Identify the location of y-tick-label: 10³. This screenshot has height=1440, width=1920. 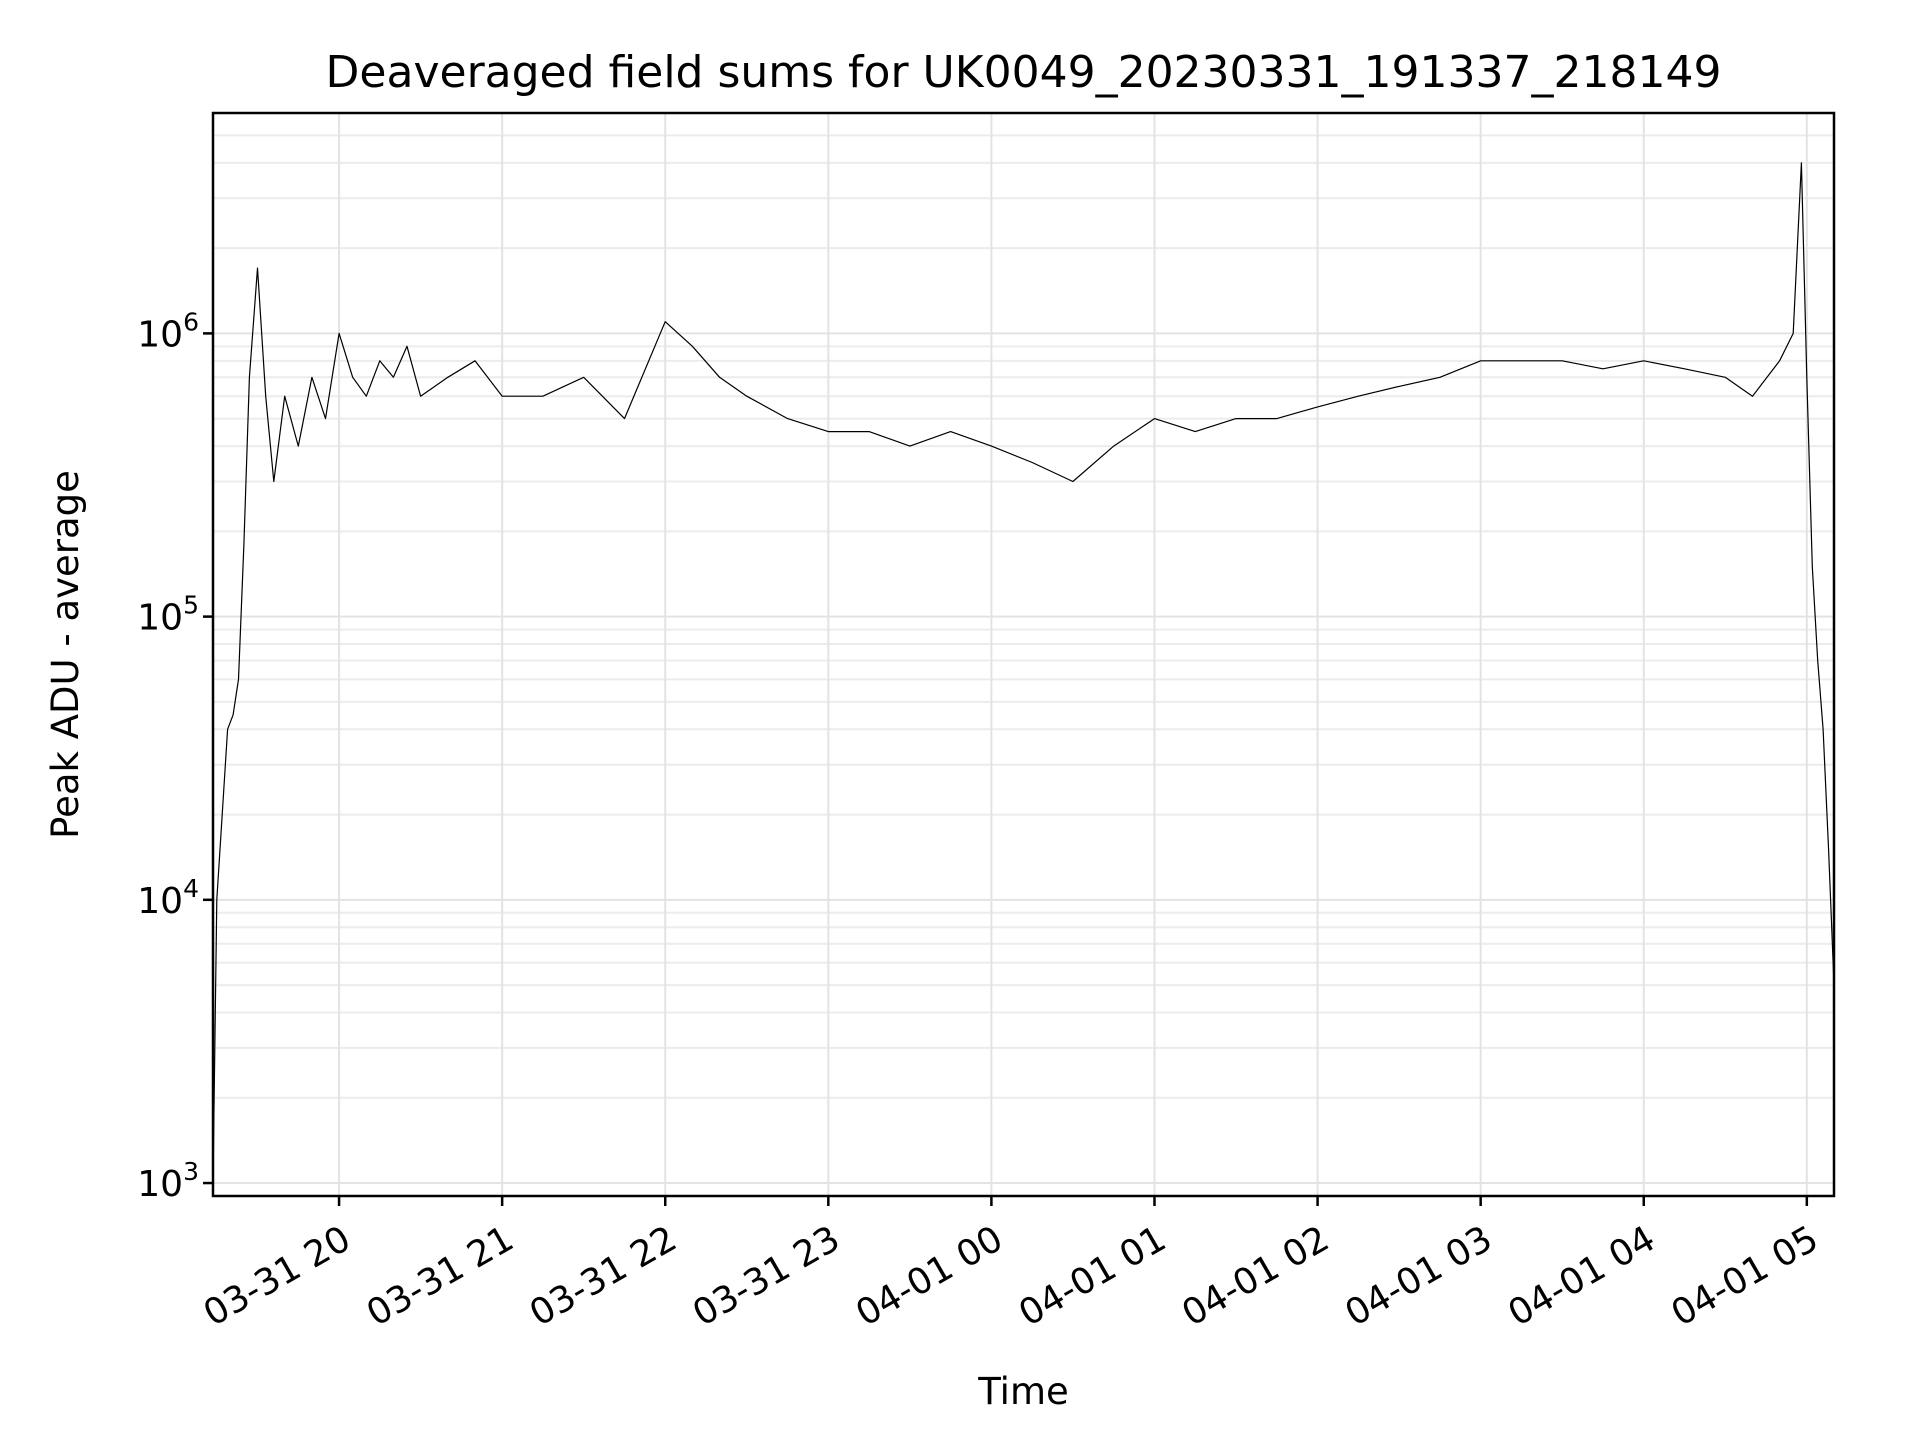
(168, 1181).